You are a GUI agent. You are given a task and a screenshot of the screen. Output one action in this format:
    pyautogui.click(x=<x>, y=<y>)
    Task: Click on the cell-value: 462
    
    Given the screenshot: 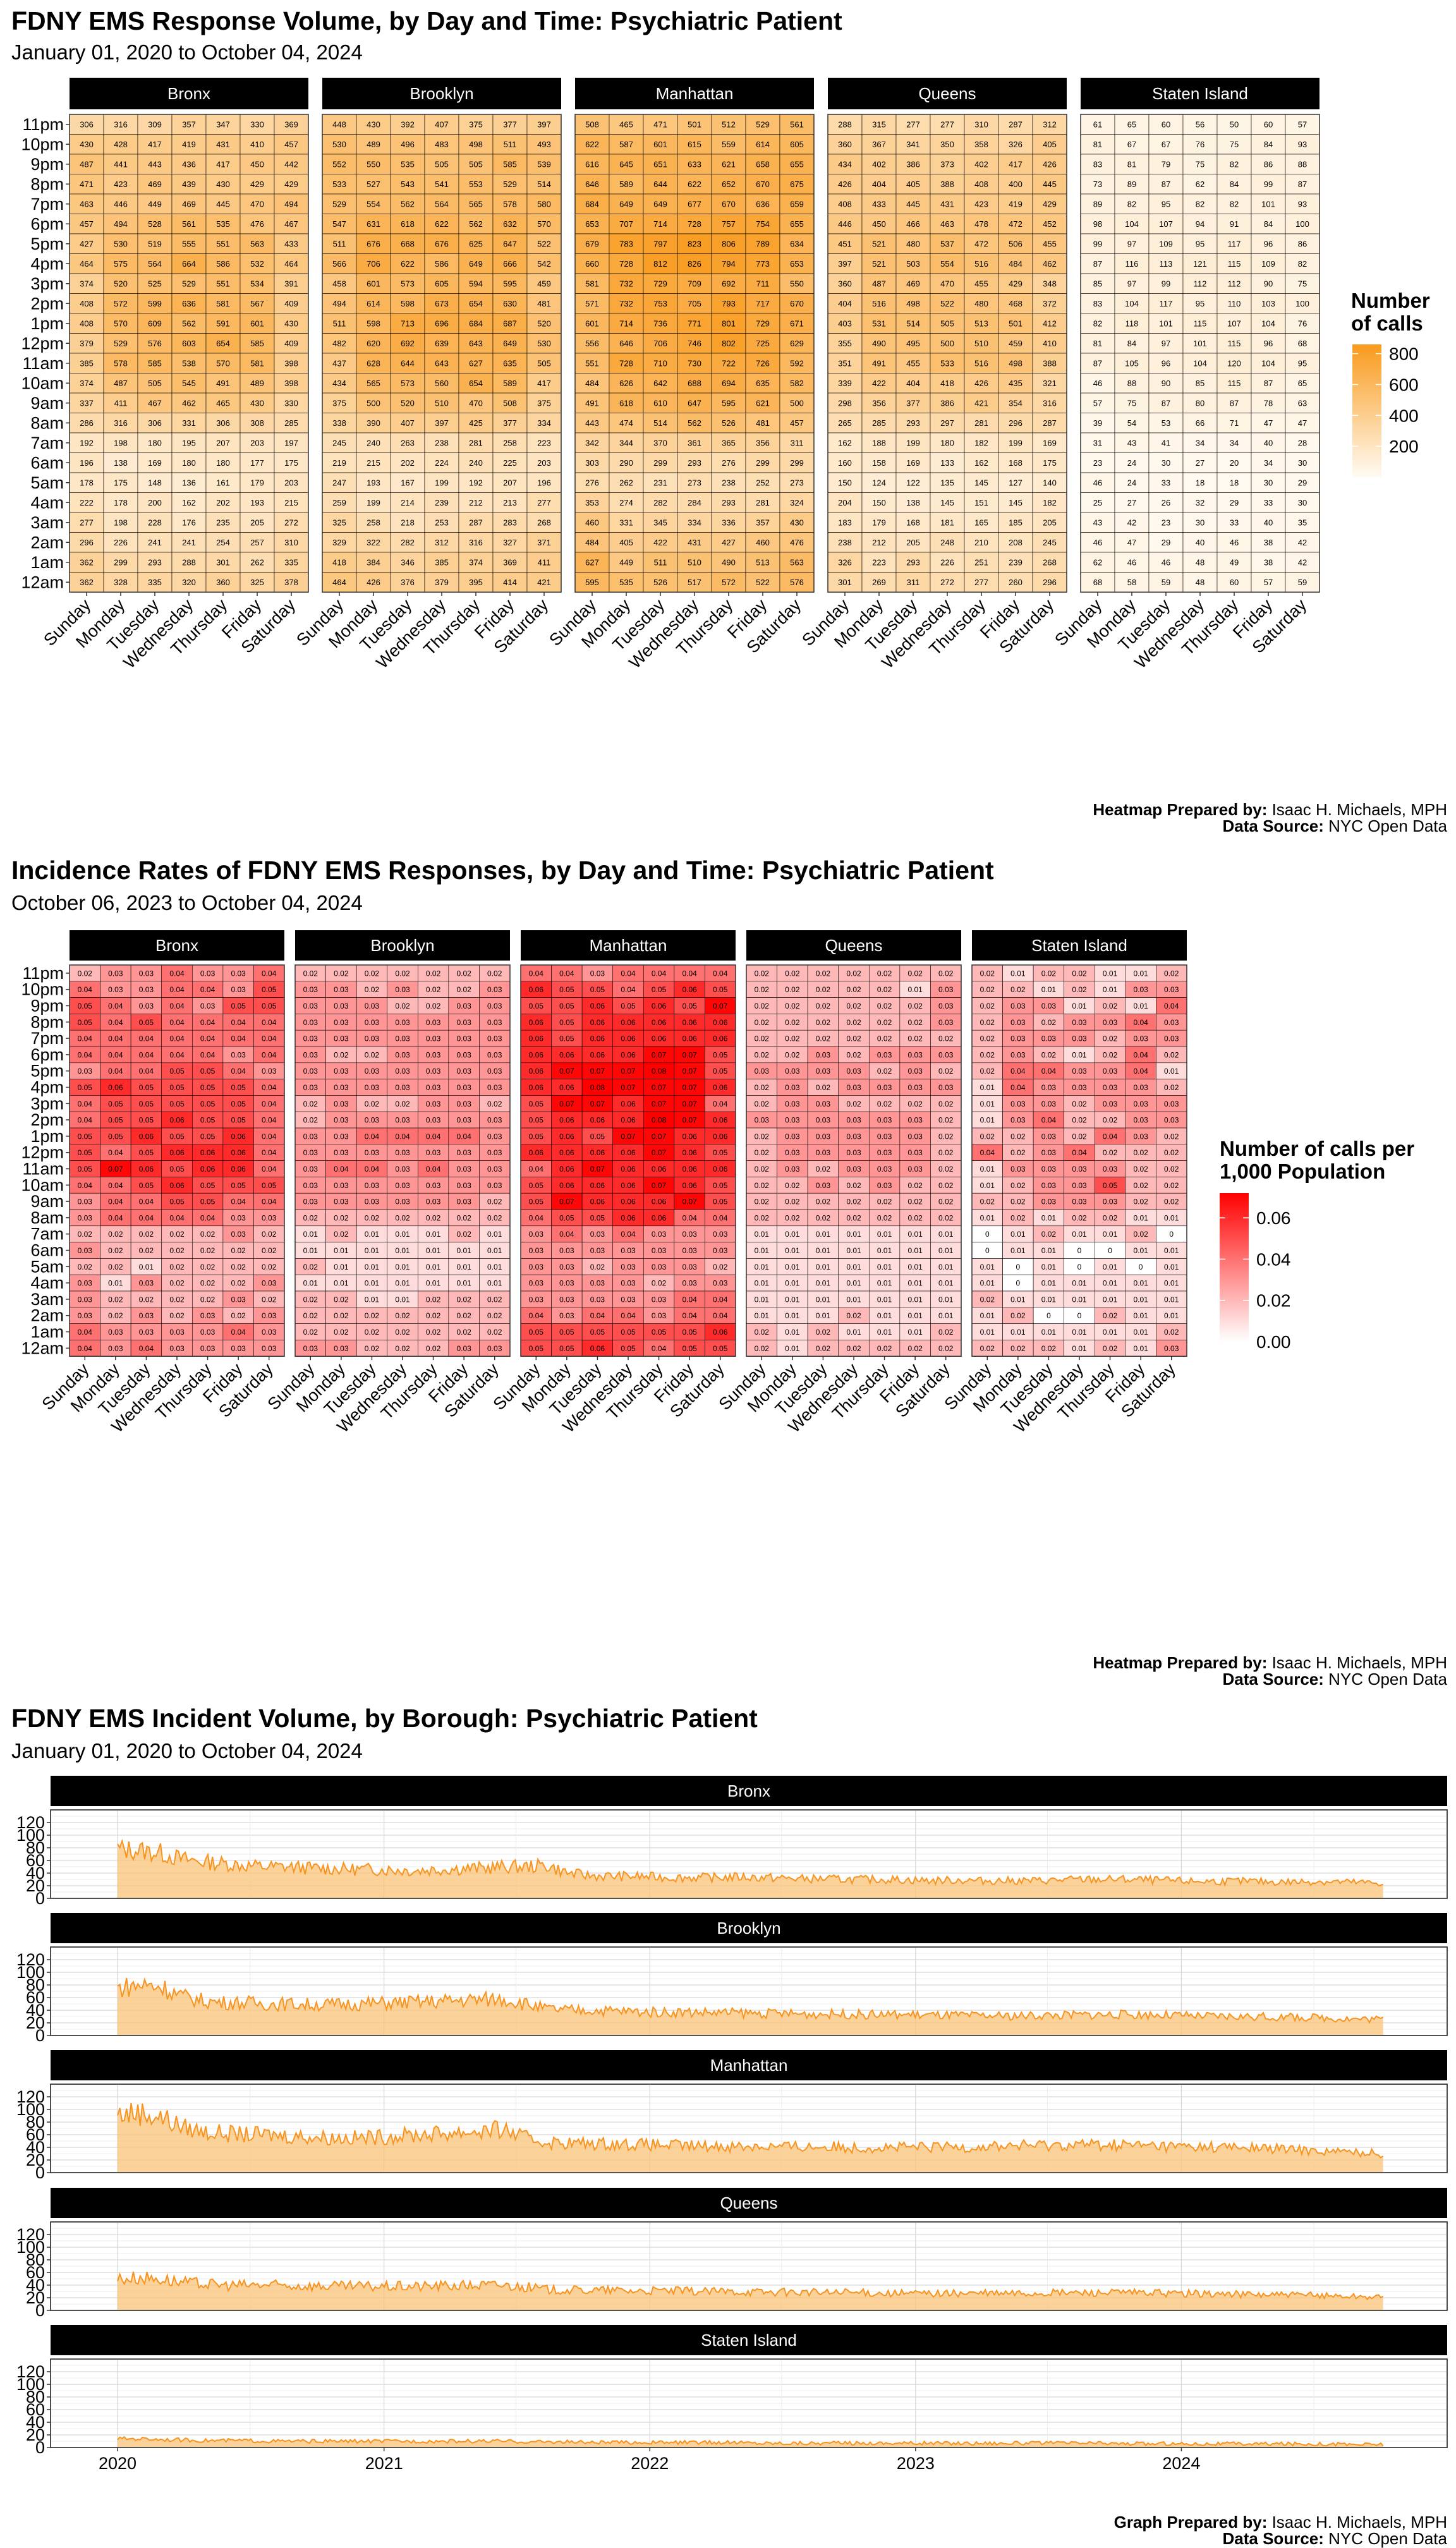 What is the action you would take?
    pyautogui.click(x=189, y=403)
    